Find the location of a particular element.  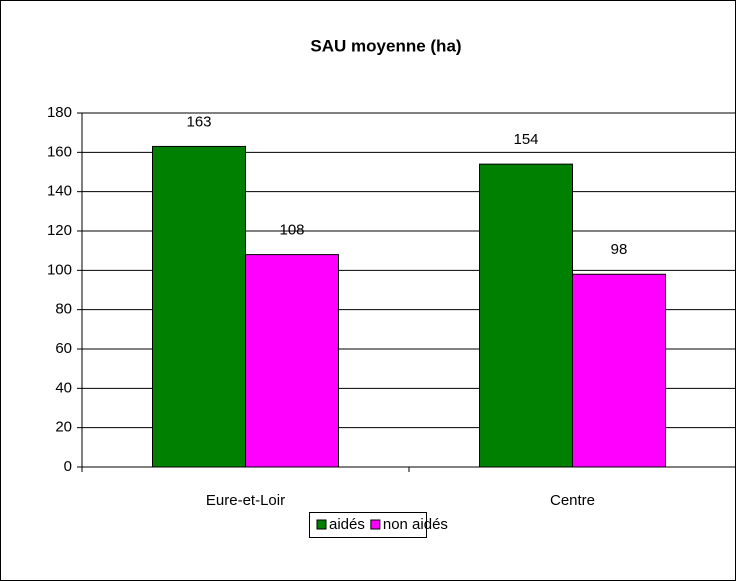

data-label: 108 is located at coordinates (291, 230).